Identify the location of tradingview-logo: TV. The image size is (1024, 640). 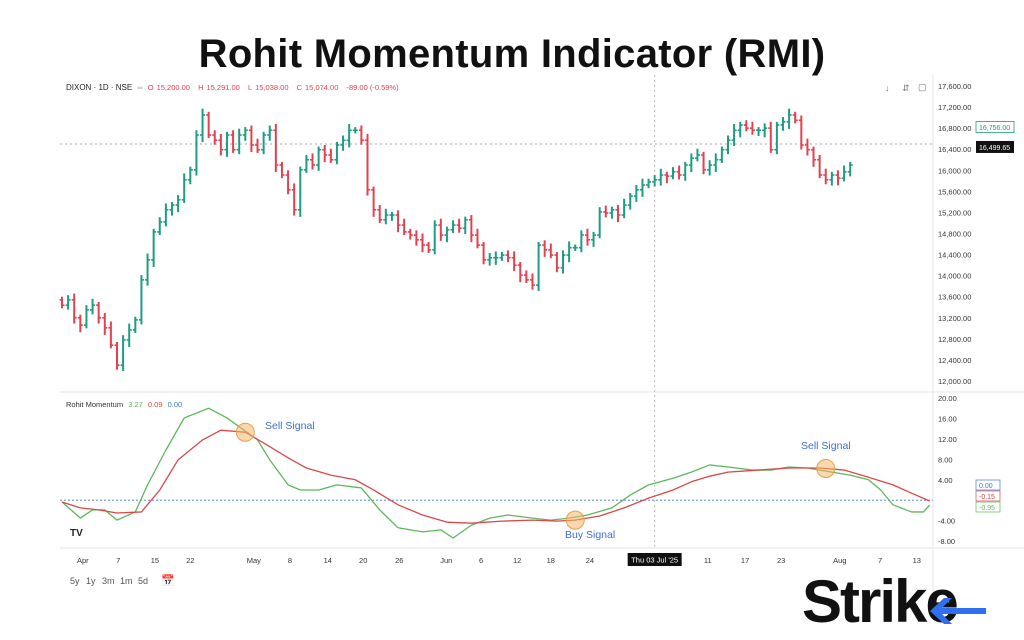
(76, 533).